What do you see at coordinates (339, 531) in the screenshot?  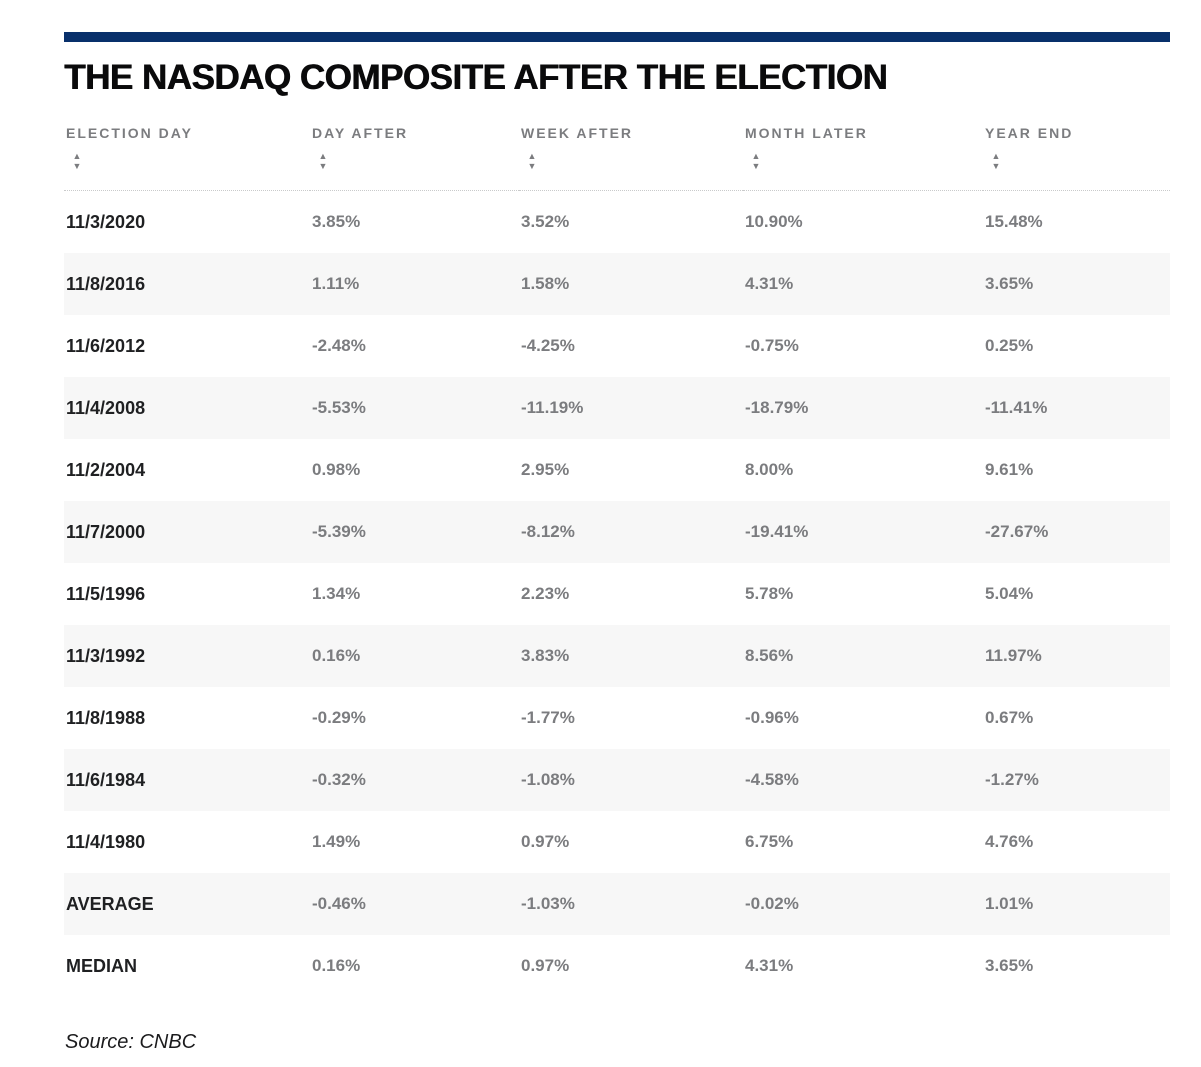 I see `value-cell: -5.39%` at bounding box center [339, 531].